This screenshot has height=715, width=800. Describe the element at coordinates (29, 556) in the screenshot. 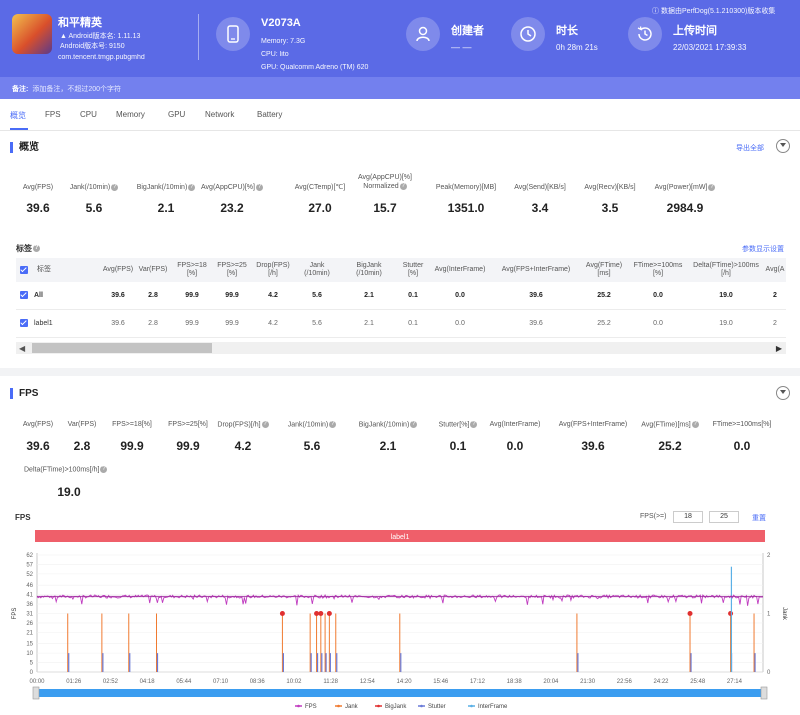

I see `y-tick-label: 62` at that location.